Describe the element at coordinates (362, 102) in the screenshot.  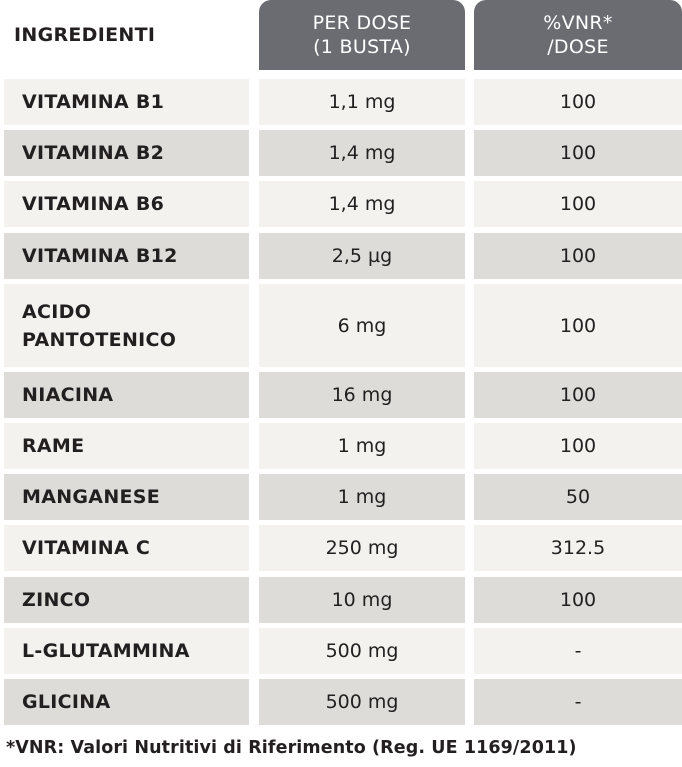
I see `ingredient-dose: 1,1 mg` at that location.